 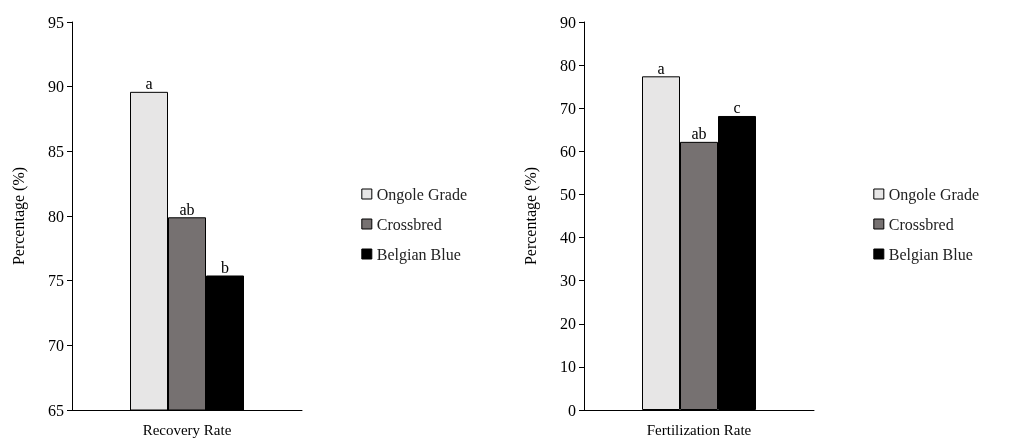 What do you see at coordinates (568, 281) in the screenshot?
I see `y-tick-label: 30` at bounding box center [568, 281].